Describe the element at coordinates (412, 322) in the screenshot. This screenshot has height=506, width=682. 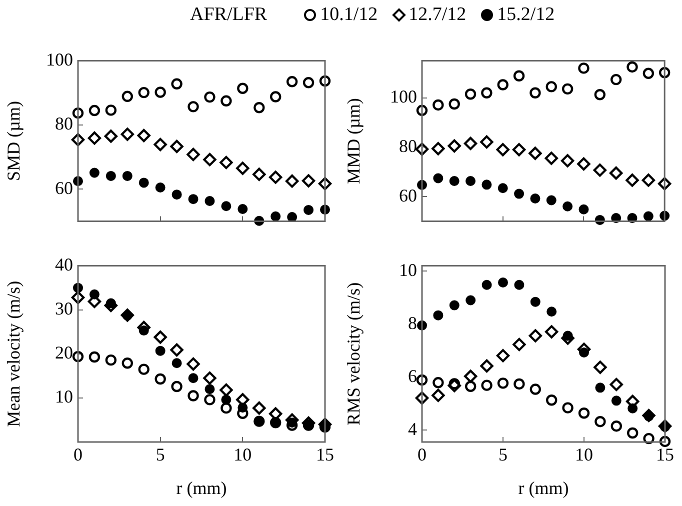
I see `y-tick-label: 8` at that location.